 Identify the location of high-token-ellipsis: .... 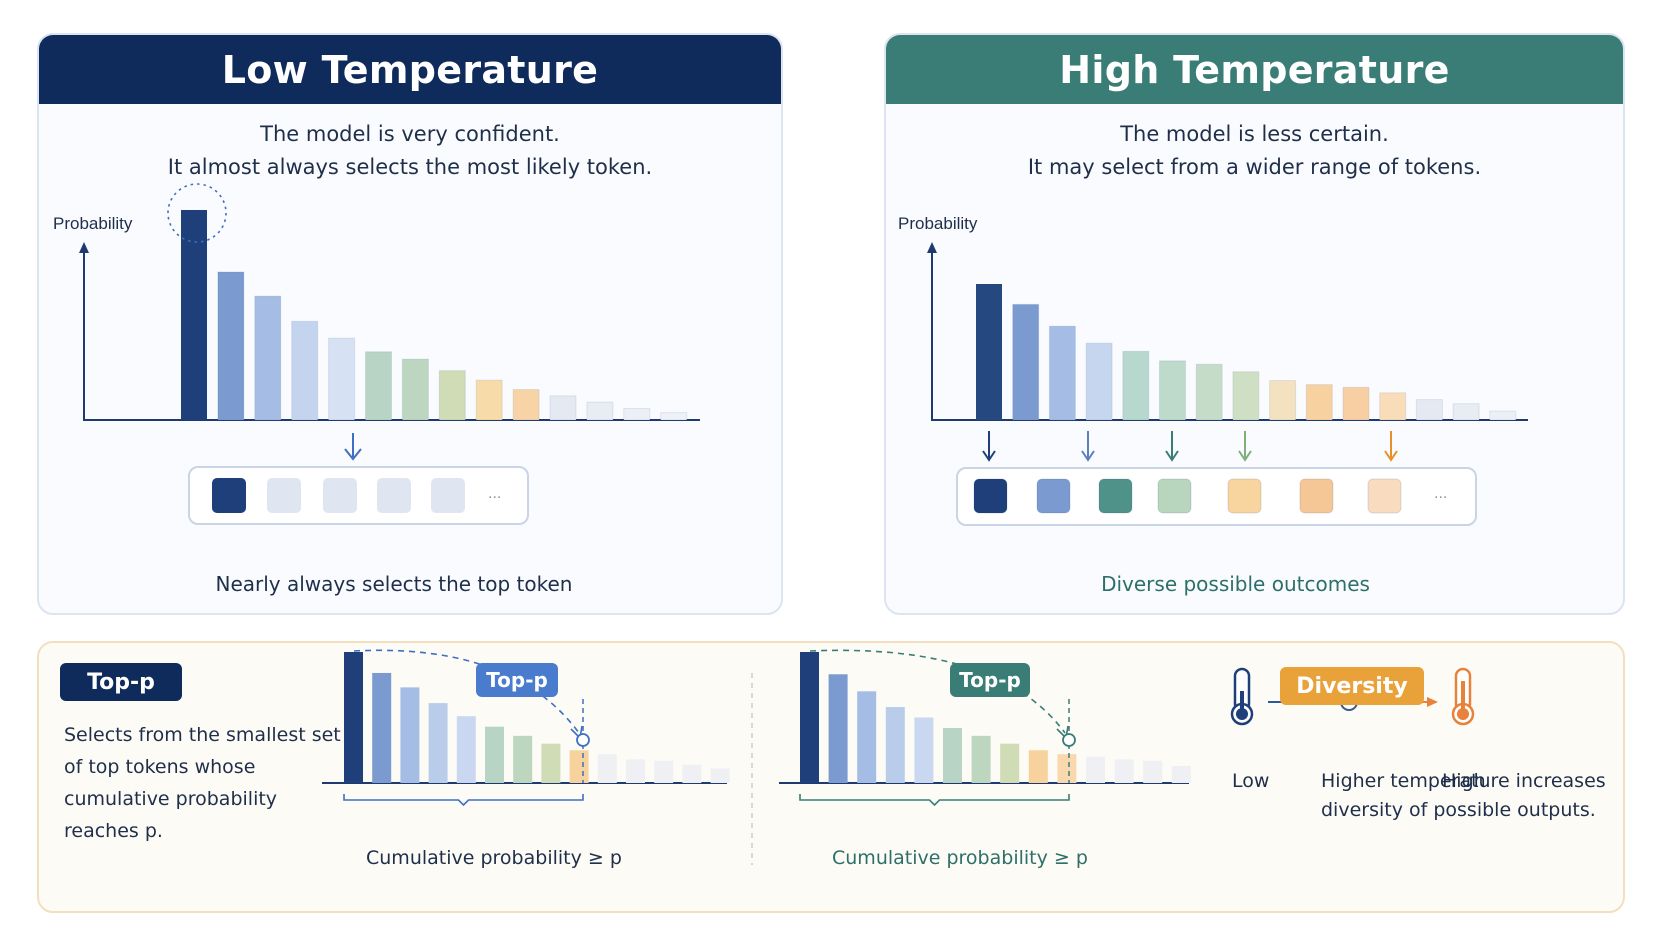
(1440, 493).